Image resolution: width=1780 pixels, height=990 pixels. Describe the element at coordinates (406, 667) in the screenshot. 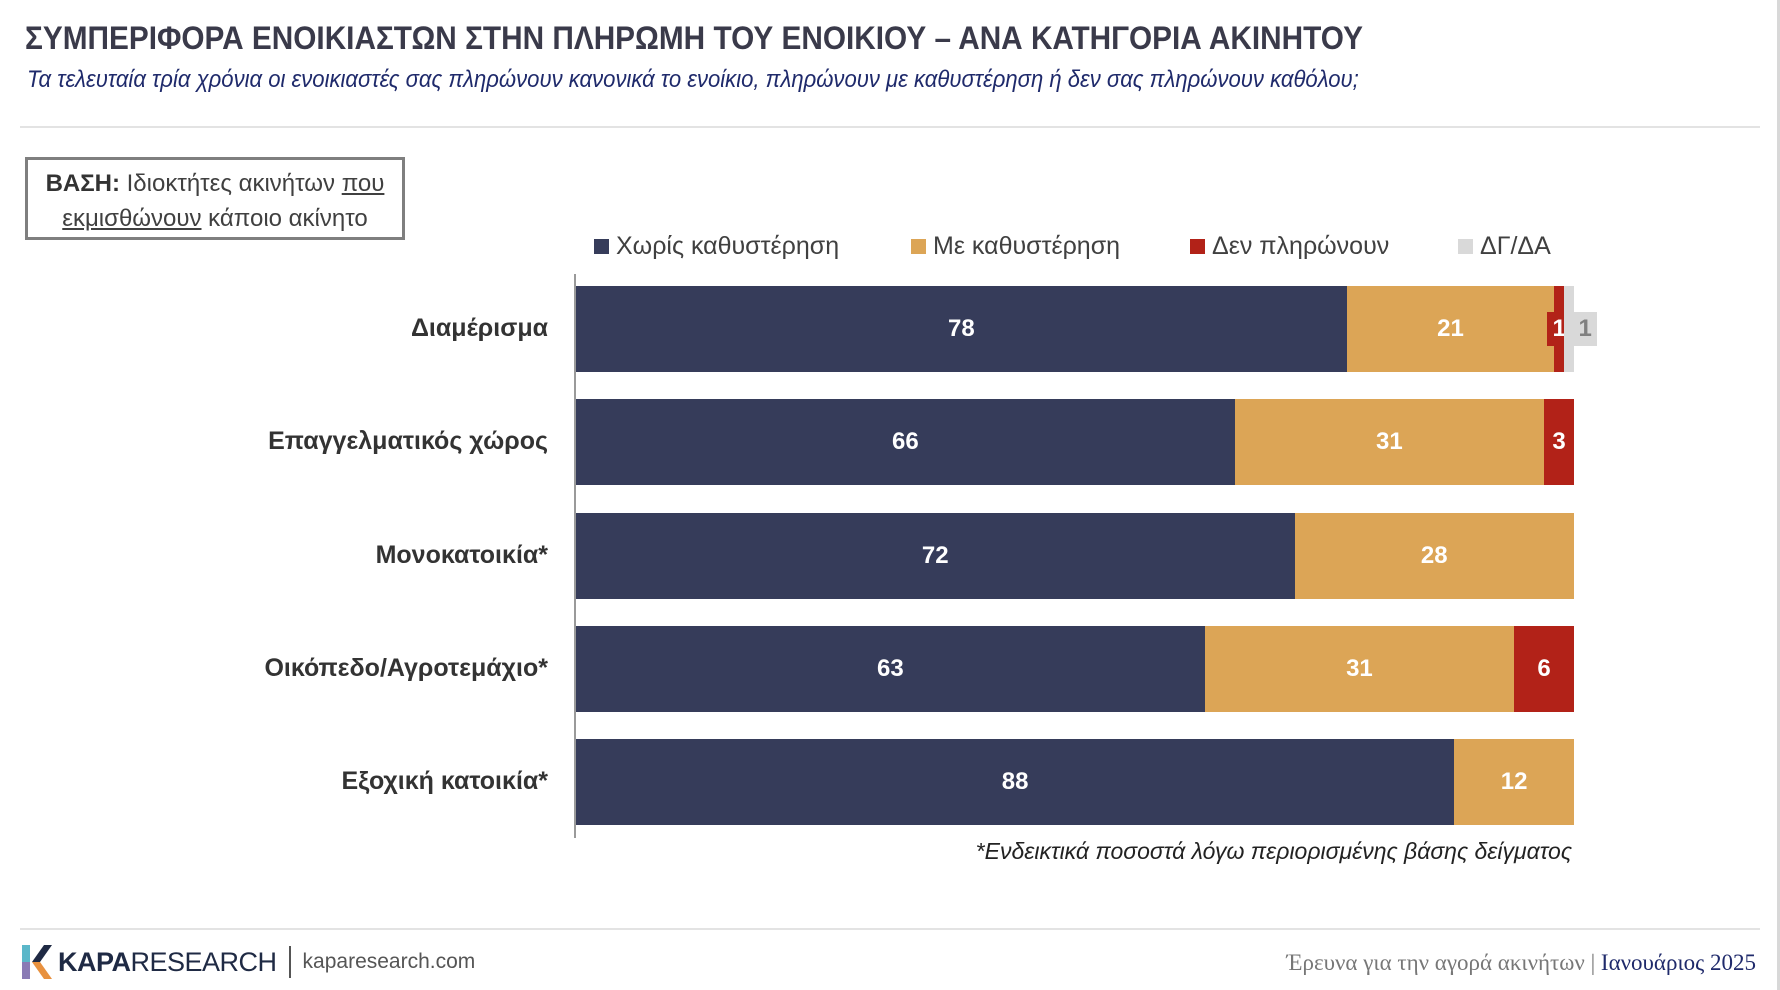

I see `category-label: Οικόπεδο/Αγροτεμάχιο*` at that location.